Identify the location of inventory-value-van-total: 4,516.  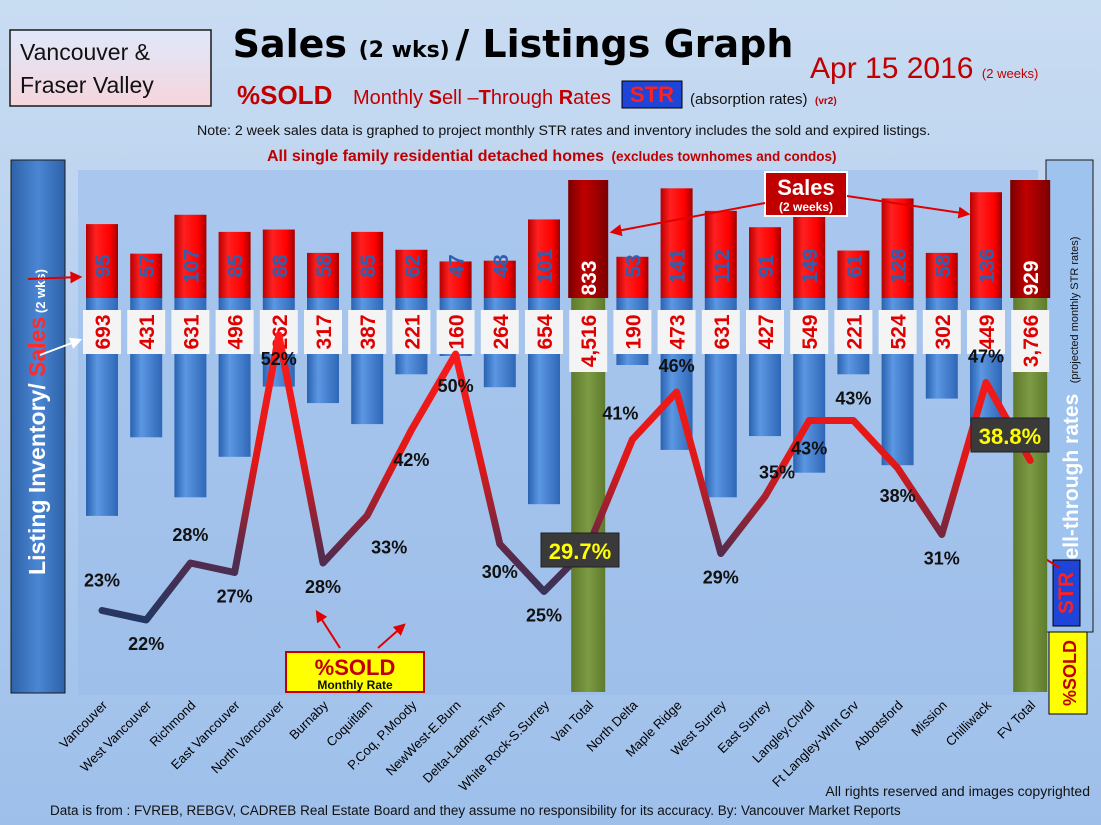
(589, 341).